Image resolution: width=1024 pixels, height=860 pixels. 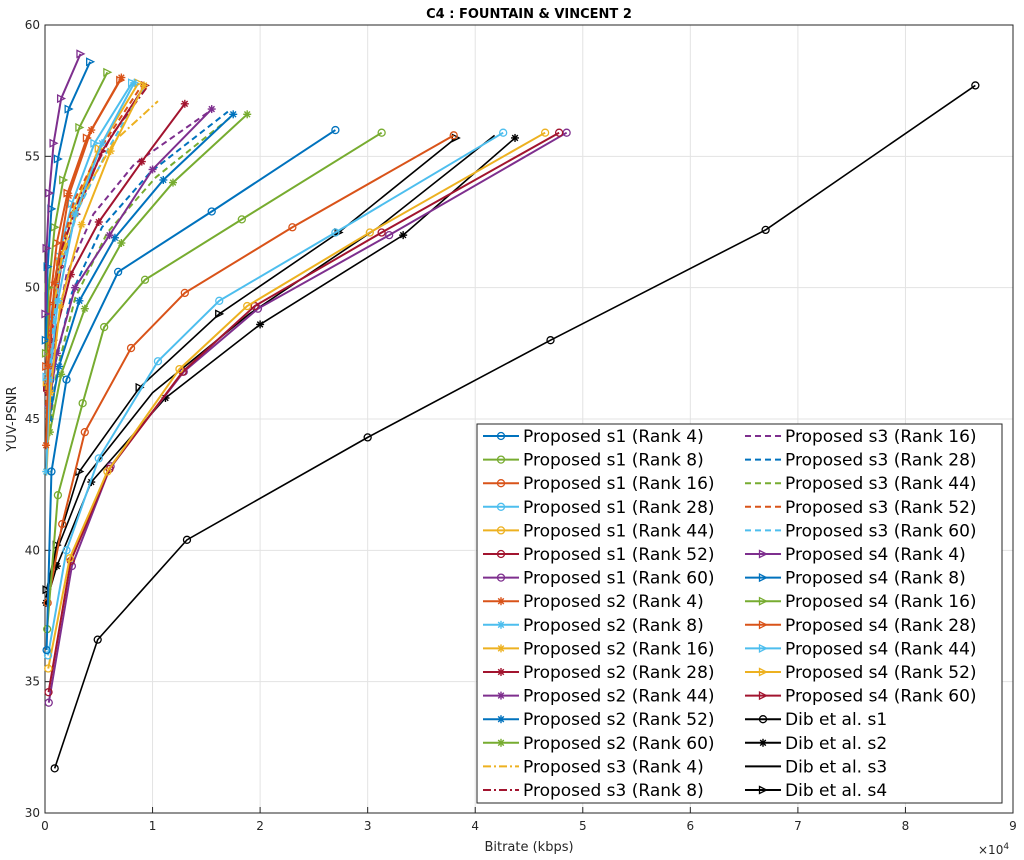 I want to click on legend-label: Proposed s2 (Rank 44), so click(x=619, y=697).